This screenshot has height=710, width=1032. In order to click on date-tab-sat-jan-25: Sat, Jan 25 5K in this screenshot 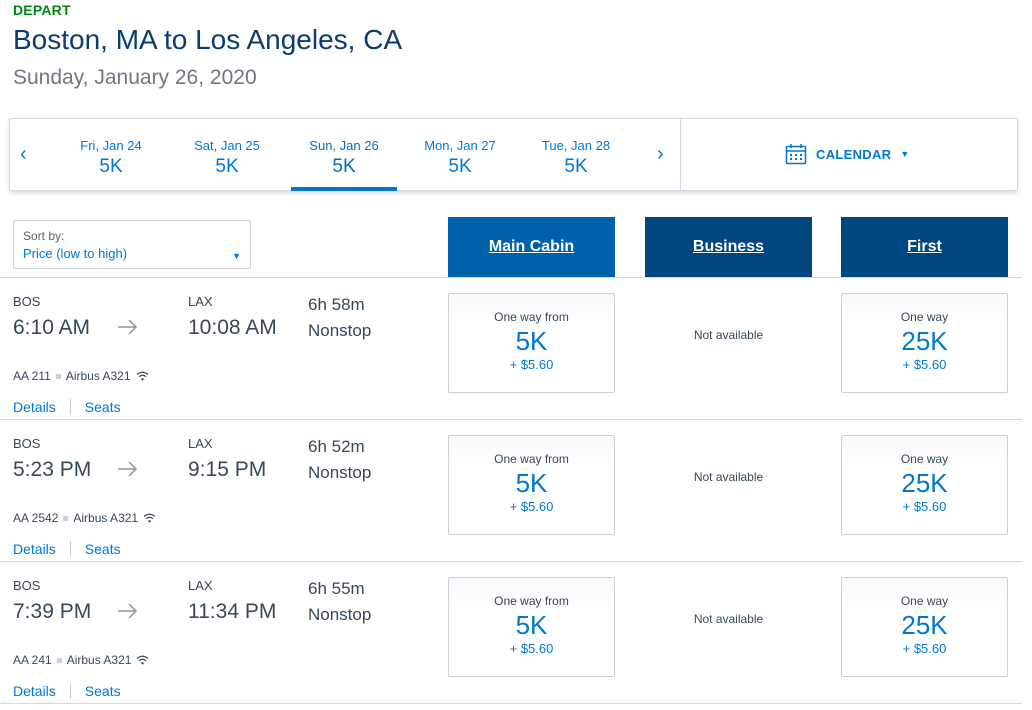, I will do `click(227, 155)`.